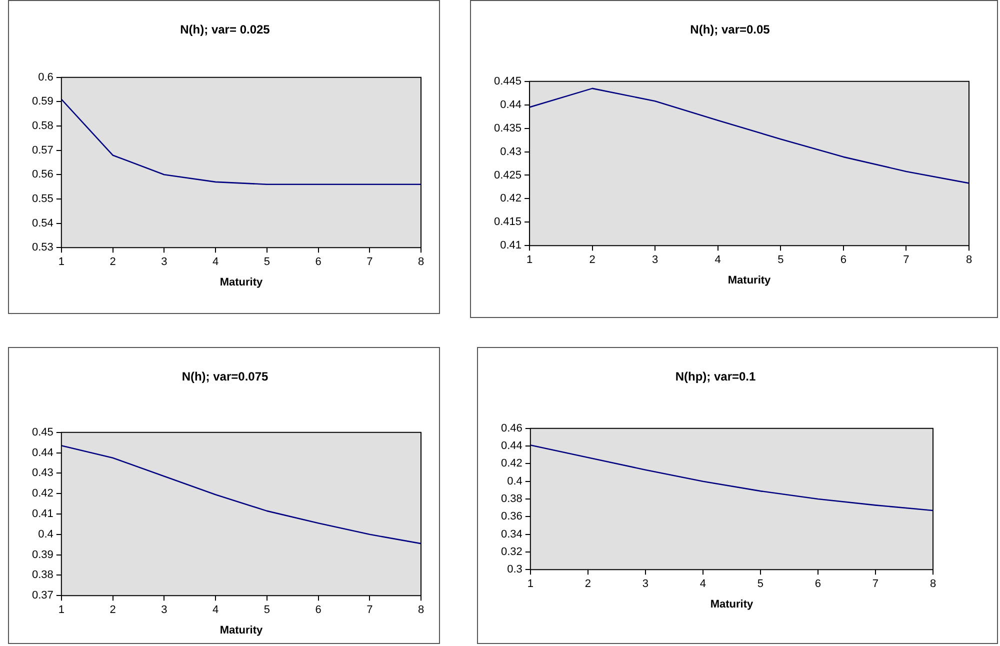 The height and width of the screenshot is (646, 1000). What do you see at coordinates (511, 534) in the screenshot?
I see `y-tick-label: 0.34` at bounding box center [511, 534].